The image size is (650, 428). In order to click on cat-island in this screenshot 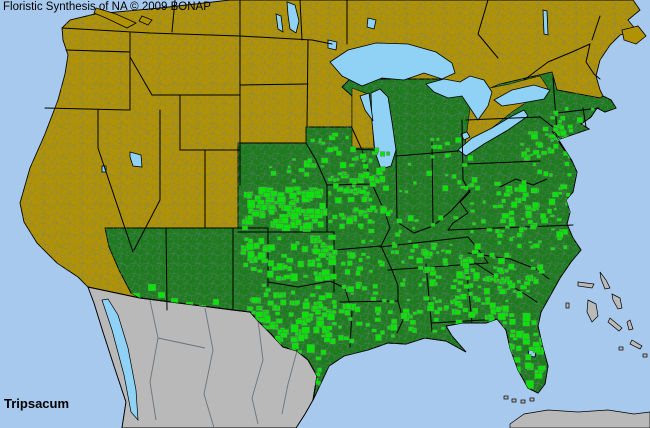, I will do `click(630, 325)`.